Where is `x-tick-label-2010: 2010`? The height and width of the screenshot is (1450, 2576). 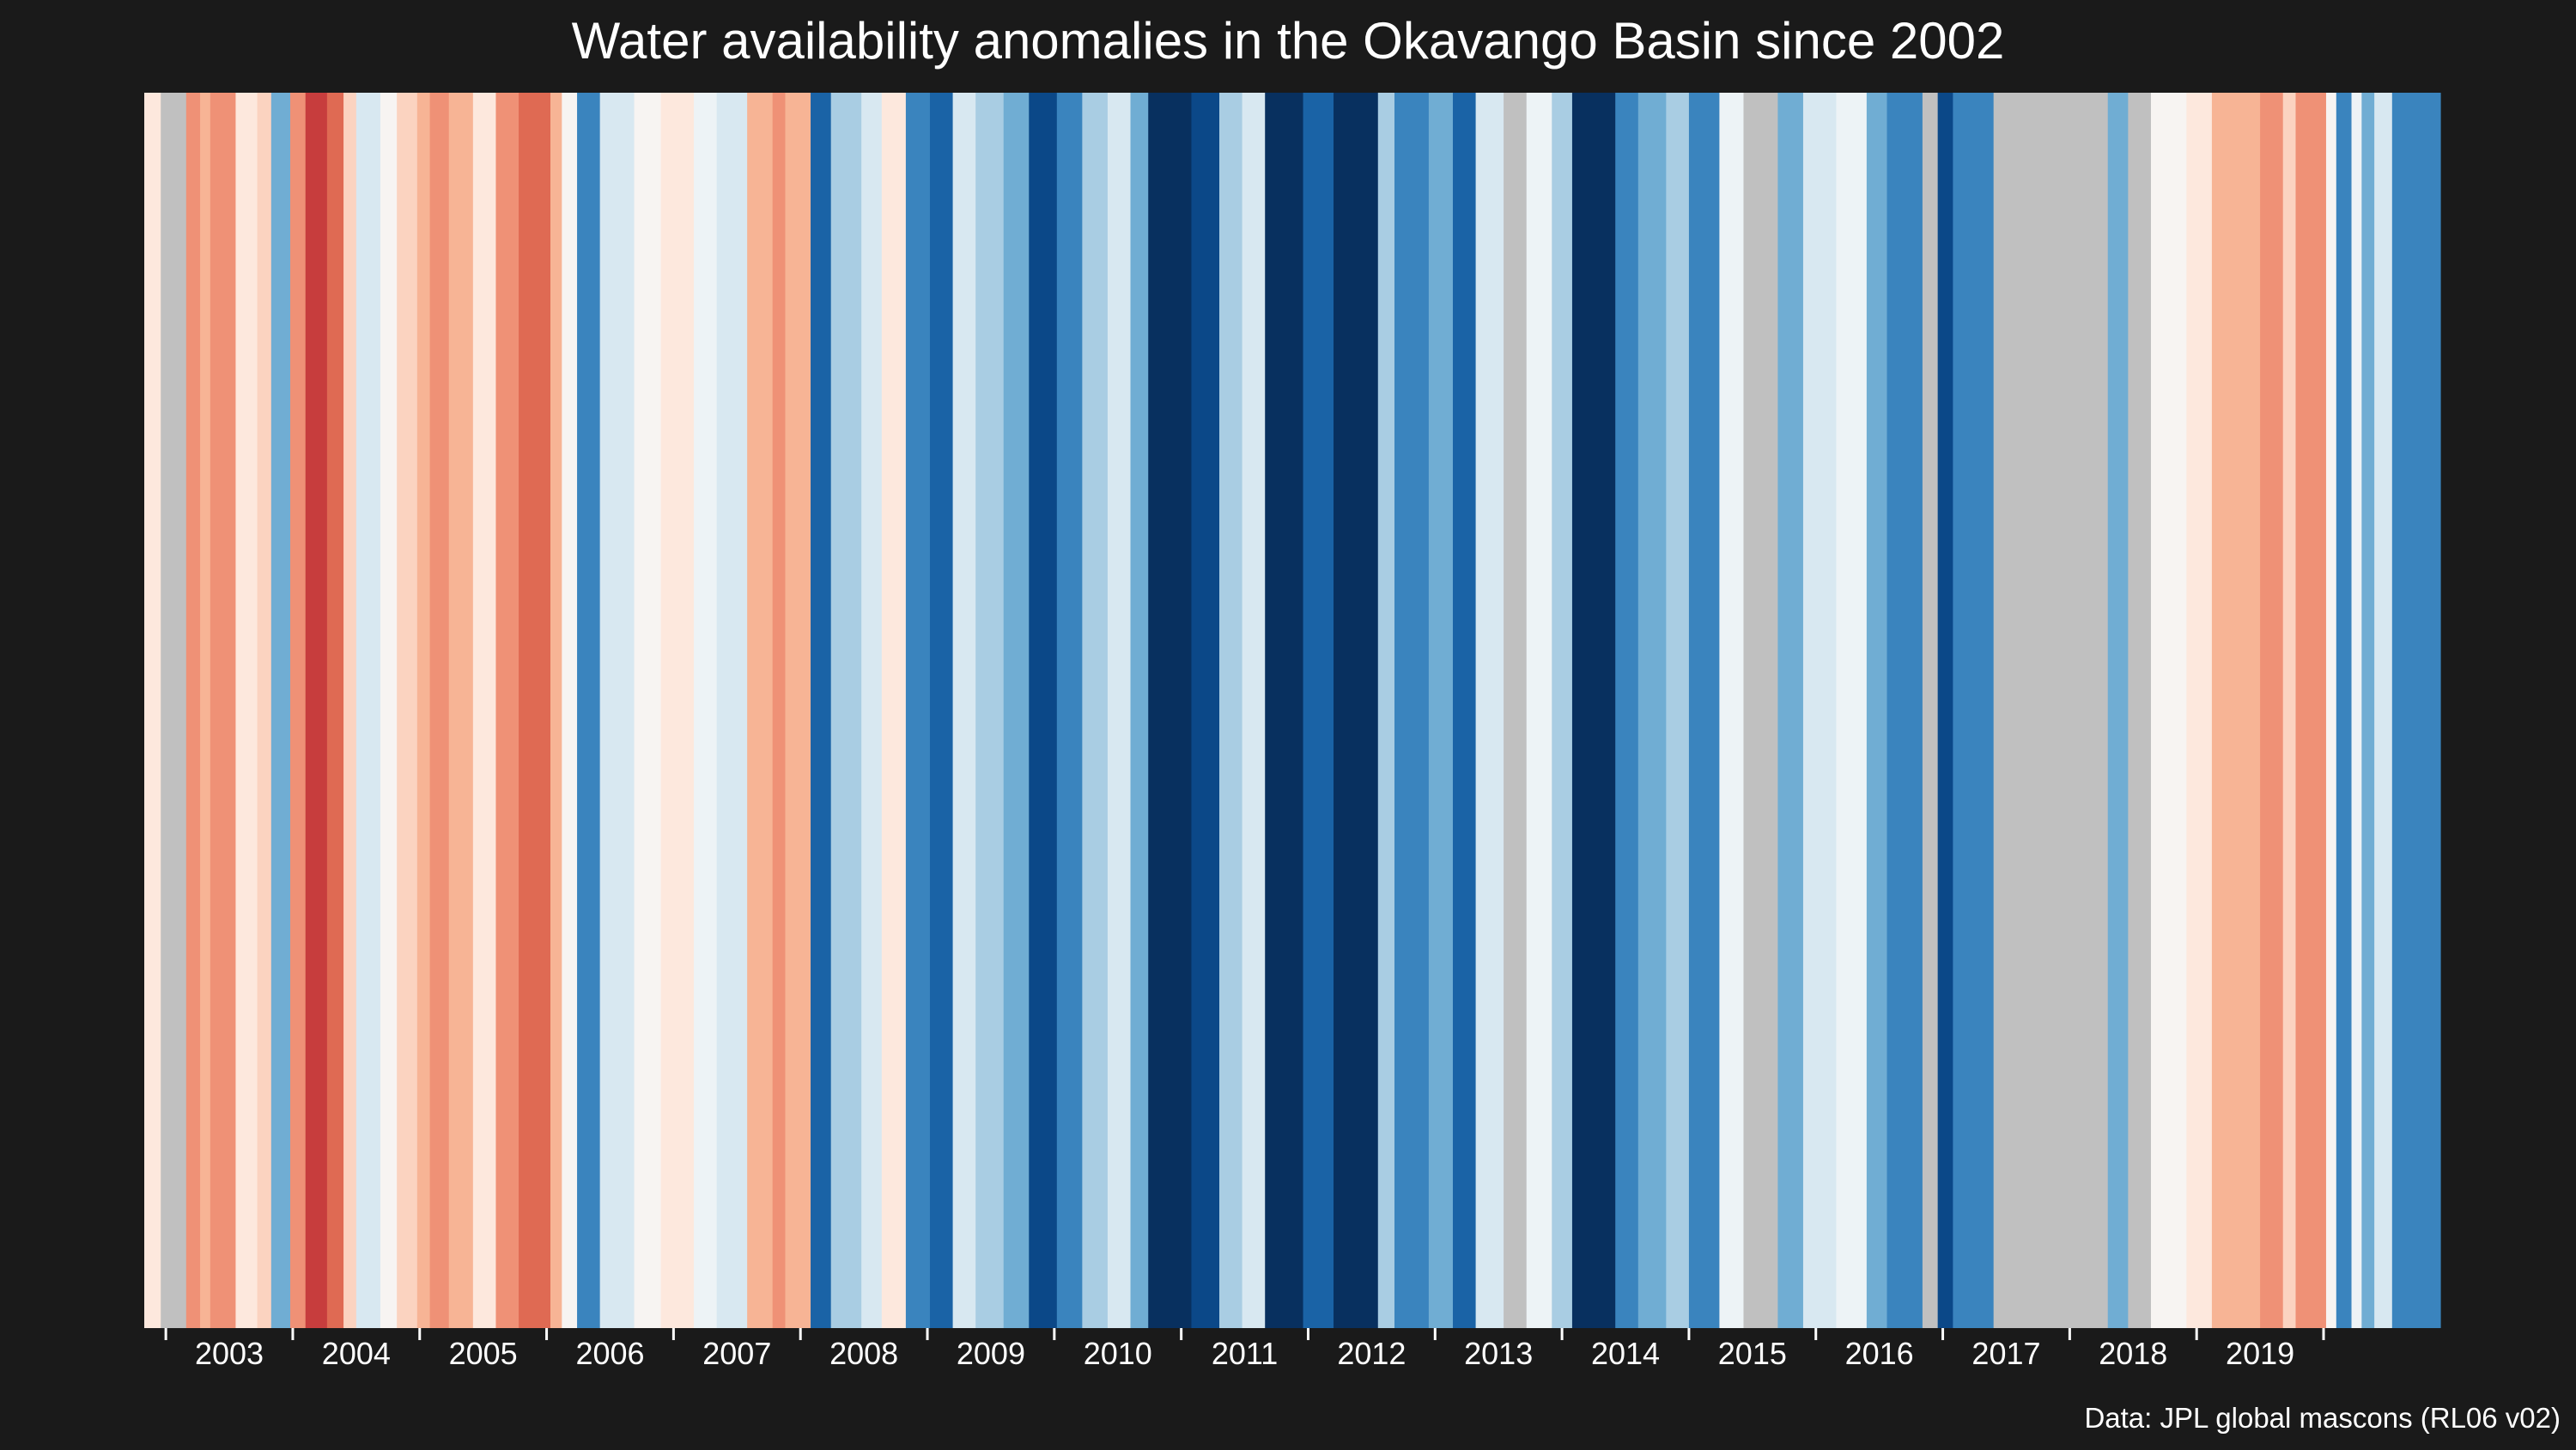
x-tick-label-2010: 2010 is located at coordinates (1118, 1353).